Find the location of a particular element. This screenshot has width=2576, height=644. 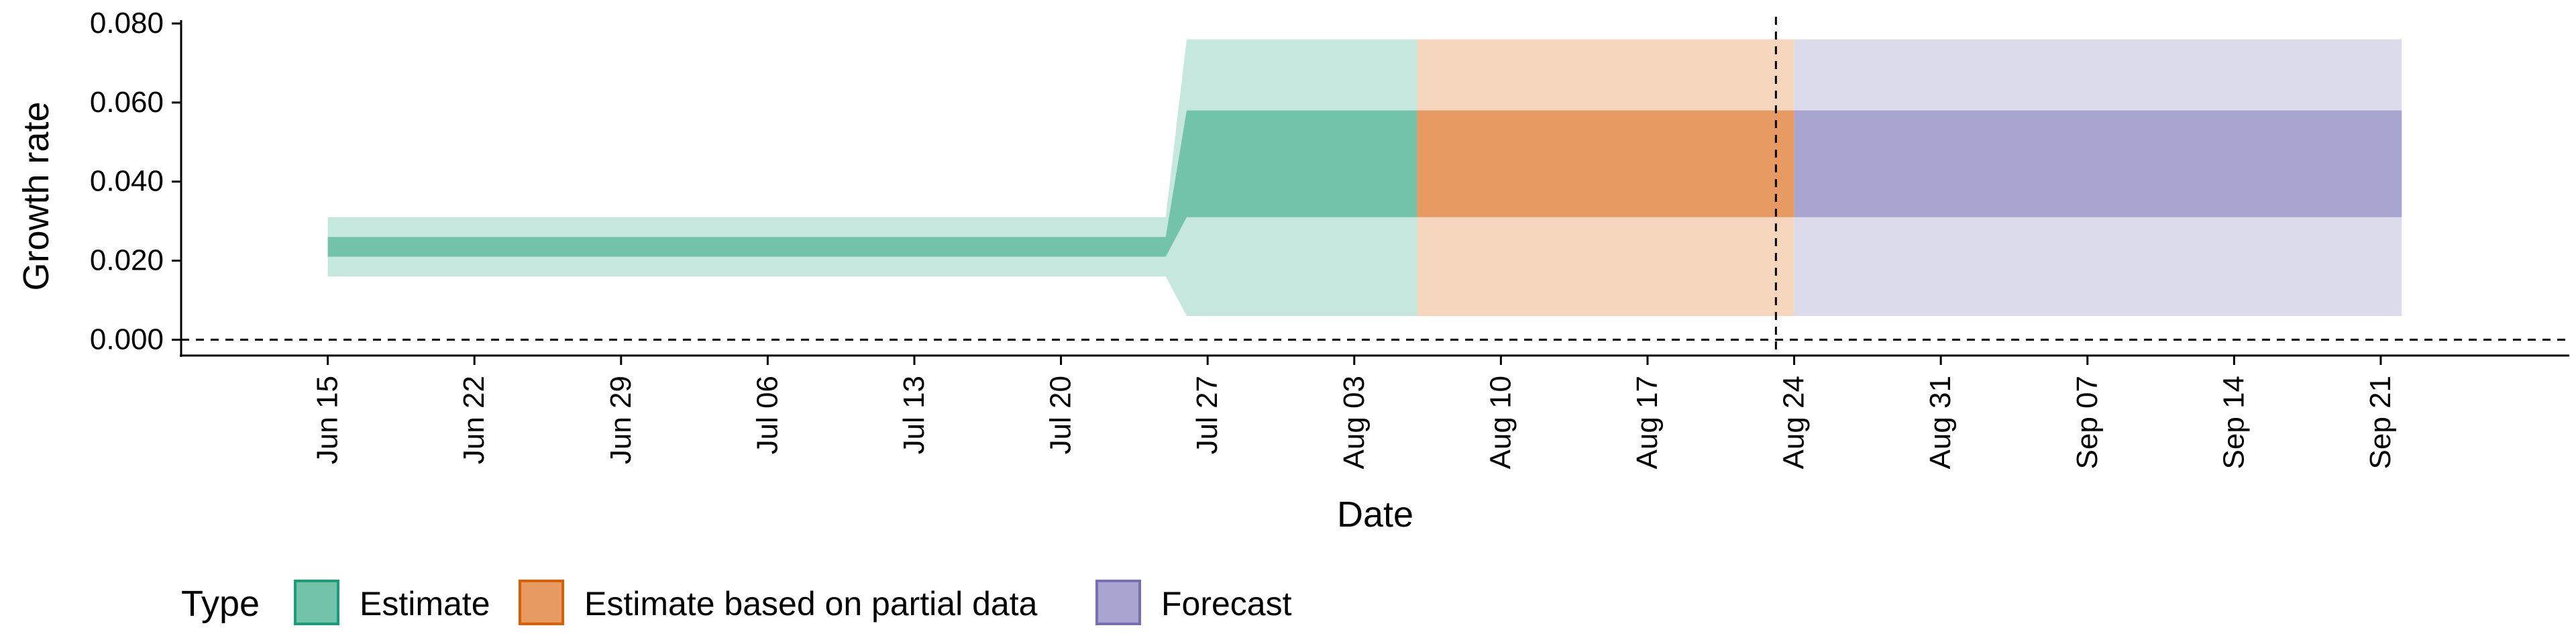

x-axis-title: Date is located at coordinates (1375, 514).